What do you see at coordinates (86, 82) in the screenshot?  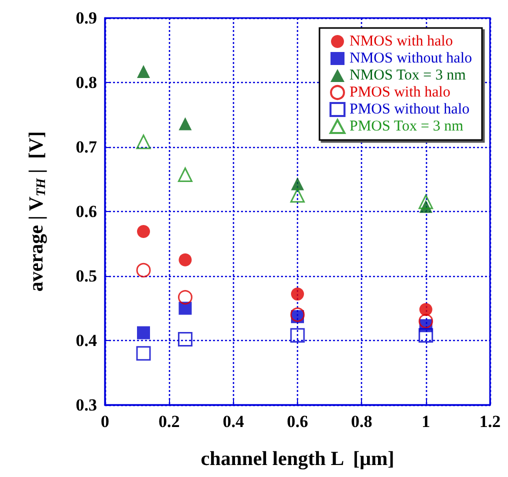 I see `y-tick-label: 0.8` at bounding box center [86, 82].